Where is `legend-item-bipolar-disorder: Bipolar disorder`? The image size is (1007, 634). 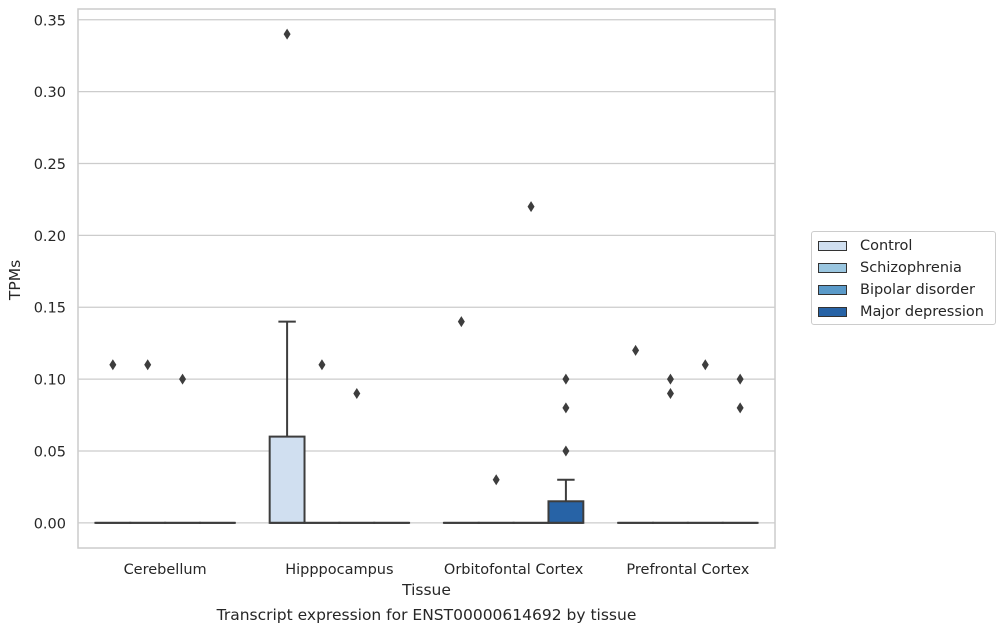 legend-item-bipolar-disorder: Bipolar disorder is located at coordinates (896, 290).